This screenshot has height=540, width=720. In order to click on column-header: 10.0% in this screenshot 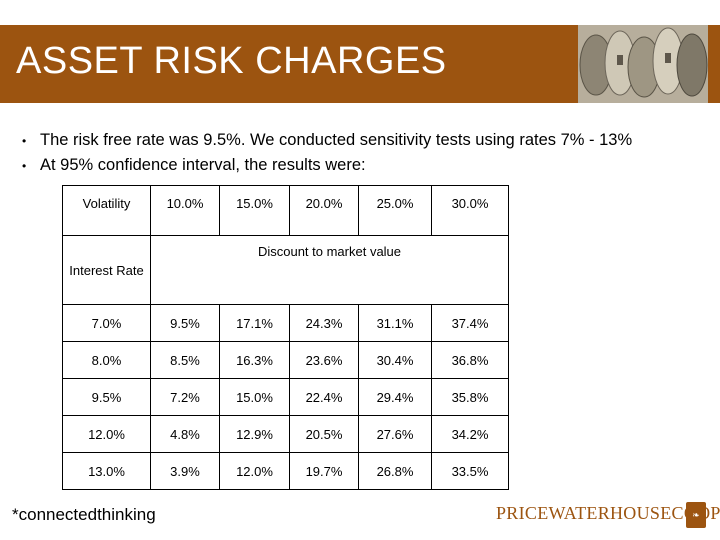, I will do `click(185, 210)`.